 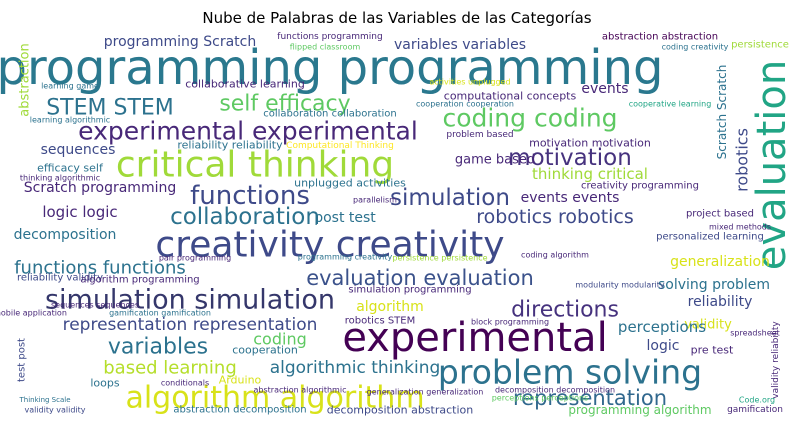 I want to click on word: events events, so click(x=570, y=198).